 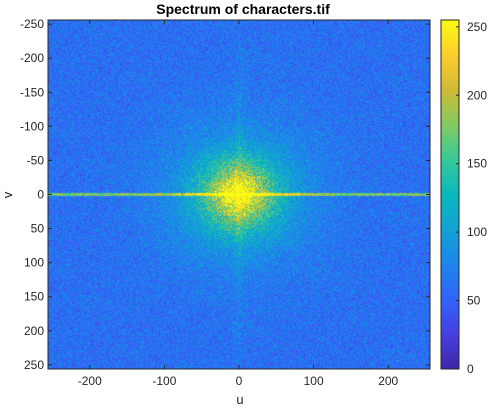 I want to click on y-tick-label: -50, so click(x=36, y=160).